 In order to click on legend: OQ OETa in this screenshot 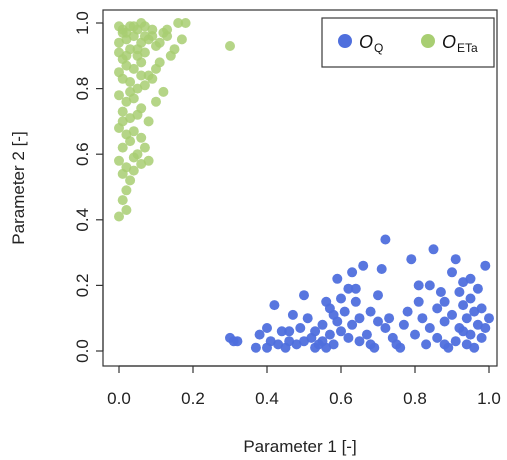, I will do `click(408, 42)`.